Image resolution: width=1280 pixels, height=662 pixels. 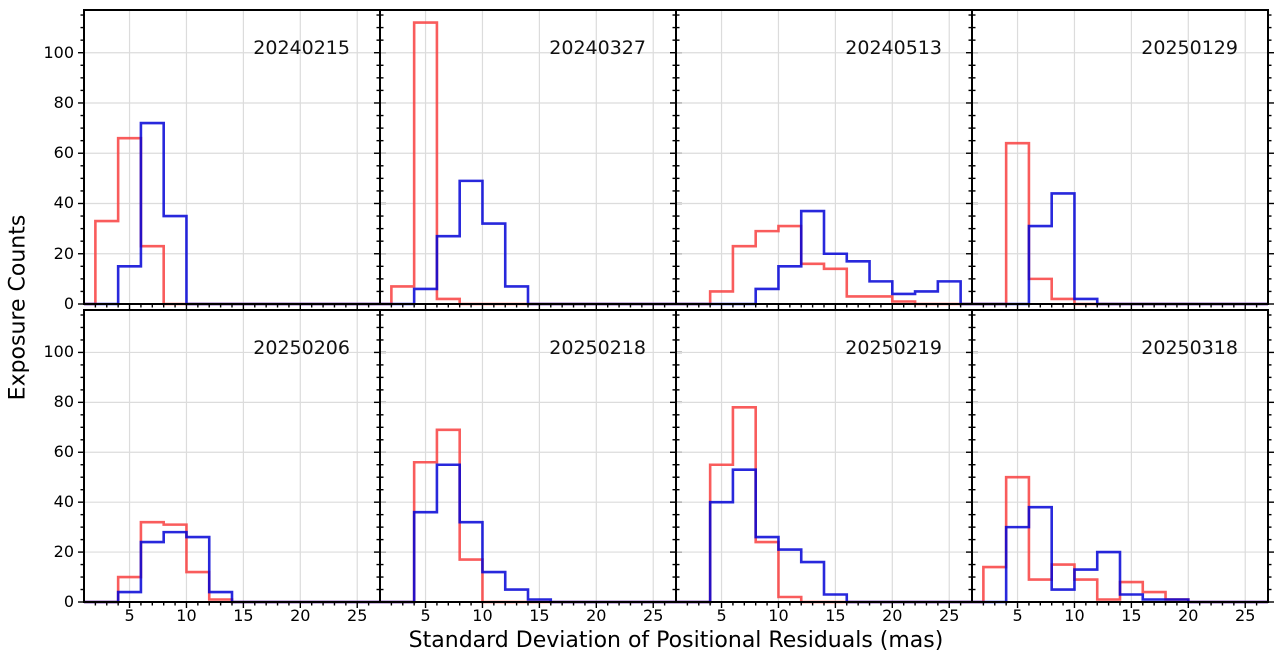 What do you see at coordinates (893, 48) in the screenshot?
I see `panel-date-label: 20240513` at bounding box center [893, 48].